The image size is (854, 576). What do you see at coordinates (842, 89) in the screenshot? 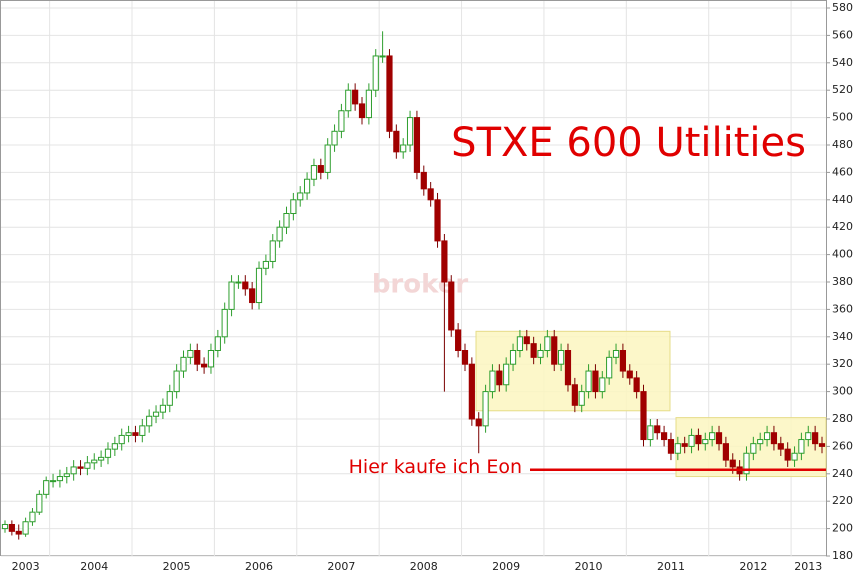
I see `y-tick-label: 520` at bounding box center [842, 89].